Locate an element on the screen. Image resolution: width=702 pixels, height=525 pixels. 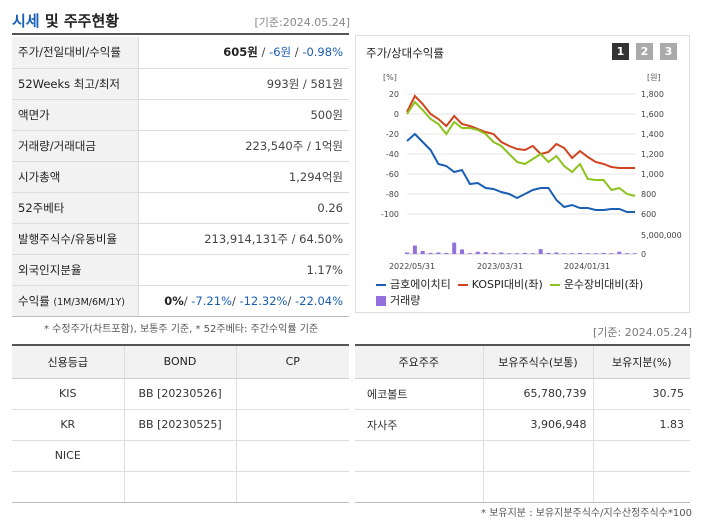
quote-label: 거래량/거래대금 is located at coordinates (75, 146).